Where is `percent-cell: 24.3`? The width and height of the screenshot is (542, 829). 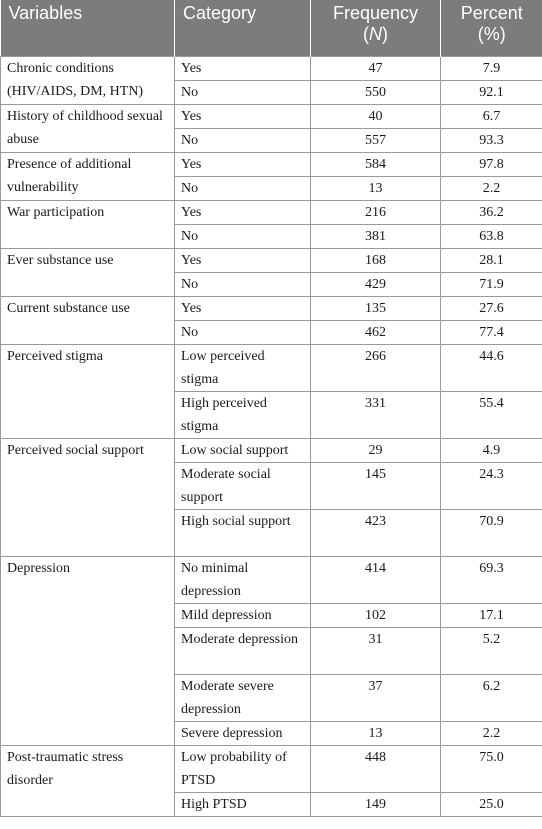 percent-cell: 24.3 is located at coordinates (491, 485).